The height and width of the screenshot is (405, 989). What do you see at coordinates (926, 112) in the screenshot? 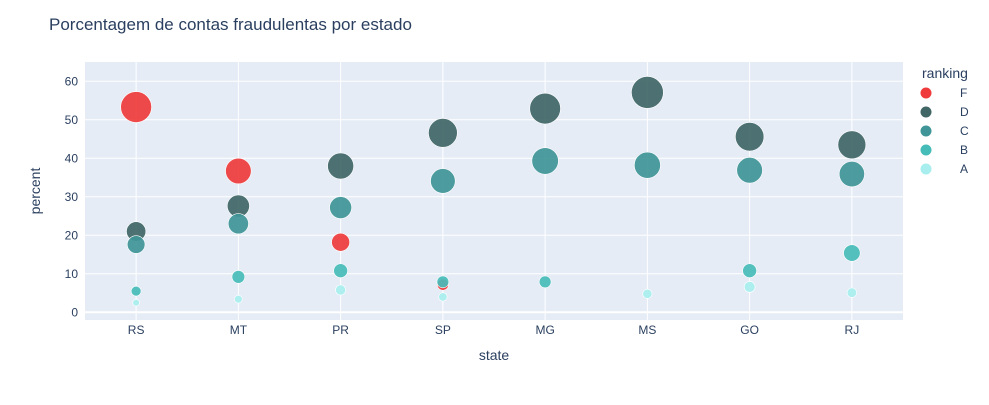
I see `legend-marker-D` at bounding box center [926, 112].